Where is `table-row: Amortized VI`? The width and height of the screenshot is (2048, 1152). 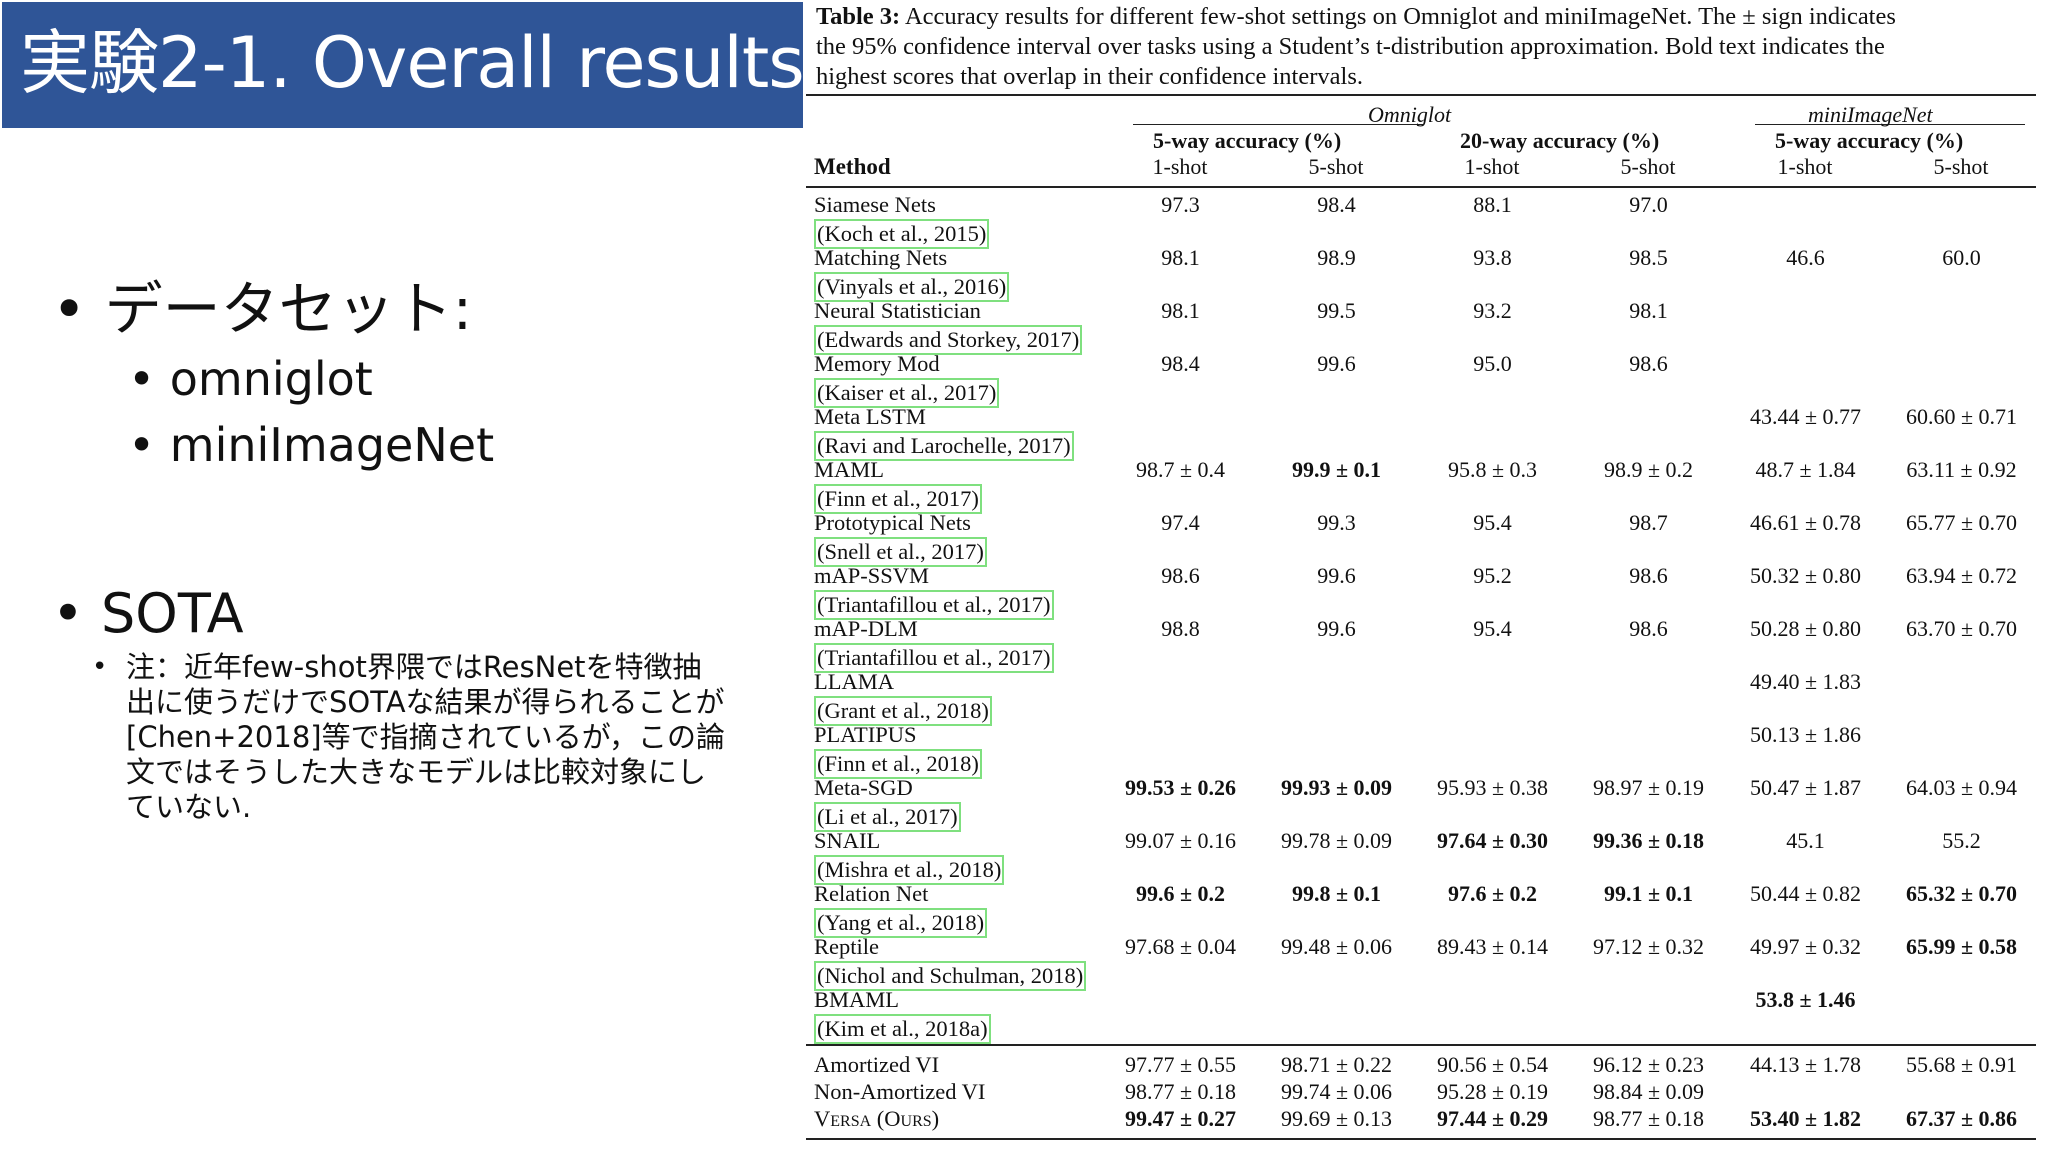
table-row: Amortized VI is located at coordinates (877, 1064).